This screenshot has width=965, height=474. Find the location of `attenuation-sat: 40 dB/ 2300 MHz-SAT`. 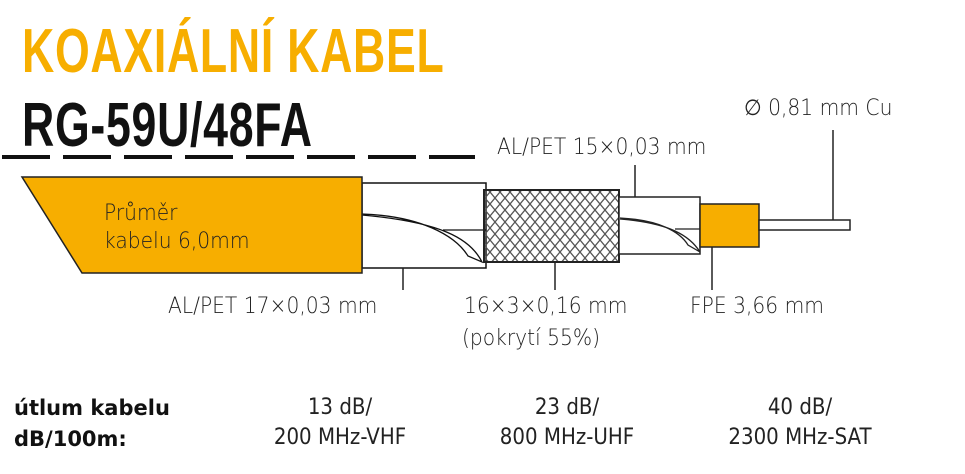

attenuation-sat: 40 dB/ 2300 MHz-SAT is located at coordinates (800, 423).